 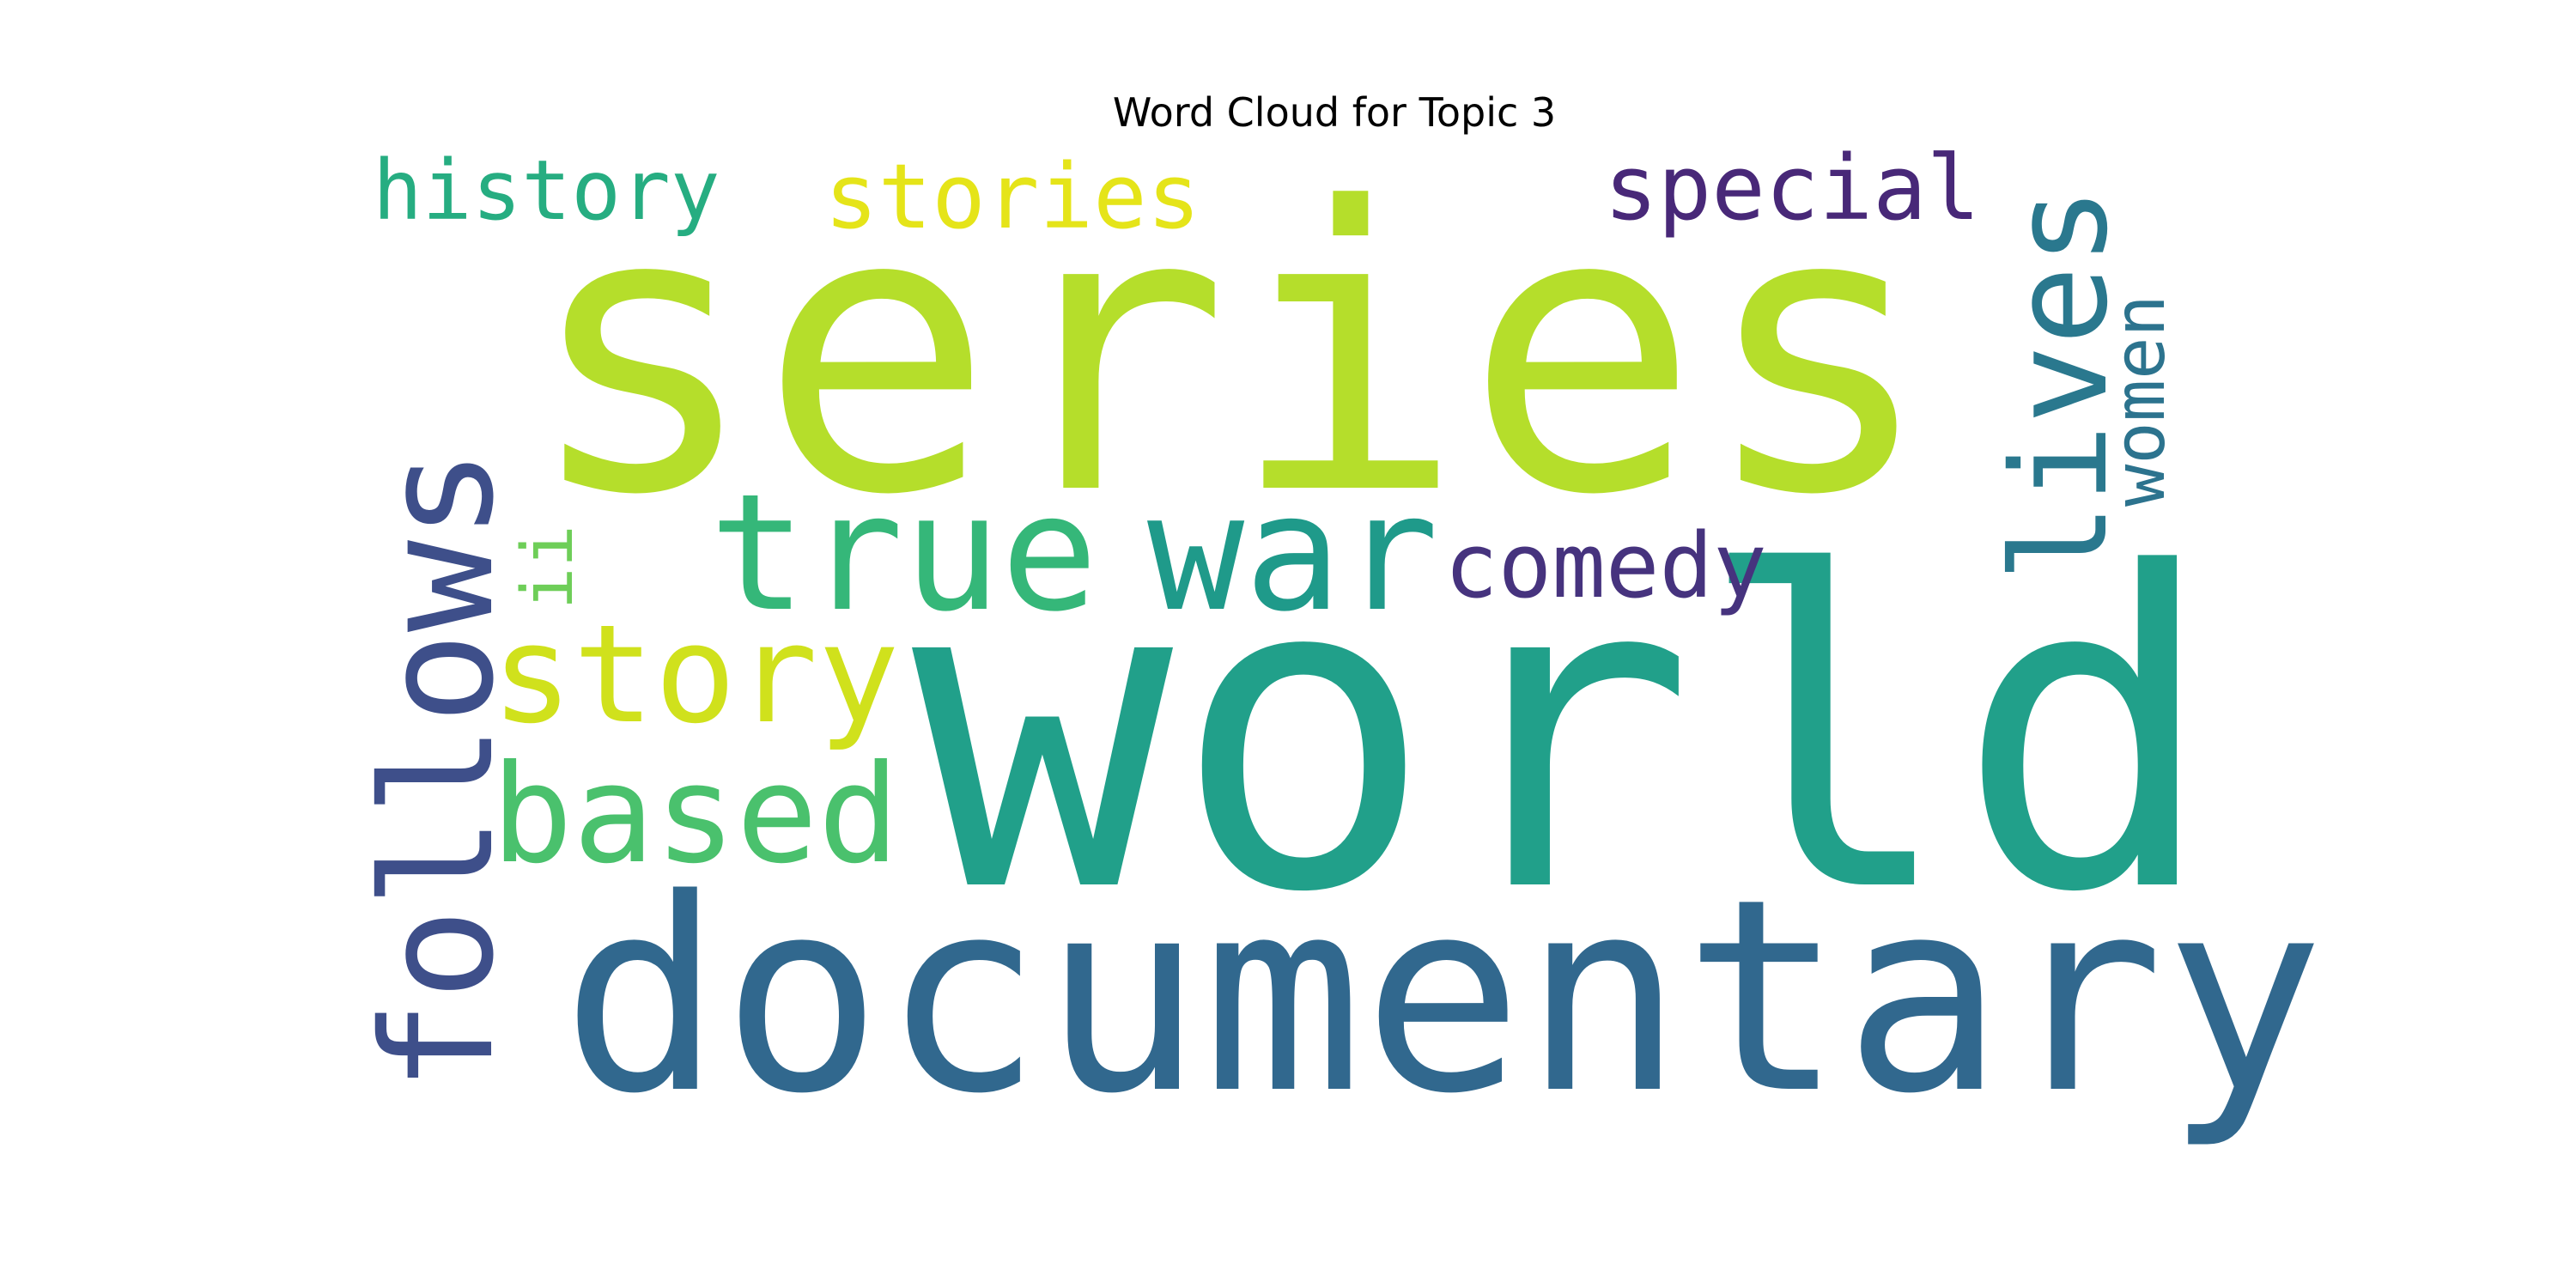 I want to click on word-war: war, so click(x=1293, y=553).